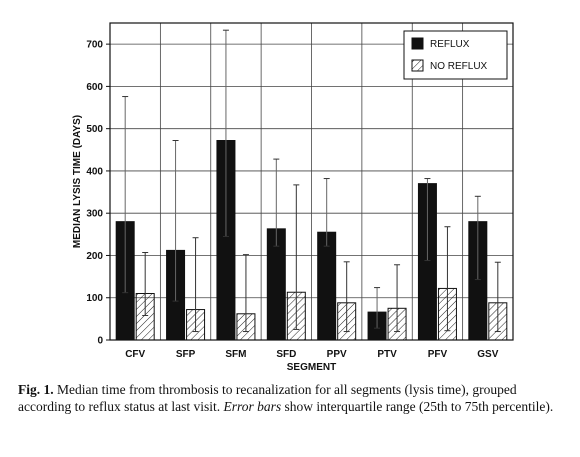 Image resolution: width=580 pixels, height=457 pixels. Describe the element at coordinates (235, 354) in the screenshot. I see `x-tick-label: SFM` at that location.